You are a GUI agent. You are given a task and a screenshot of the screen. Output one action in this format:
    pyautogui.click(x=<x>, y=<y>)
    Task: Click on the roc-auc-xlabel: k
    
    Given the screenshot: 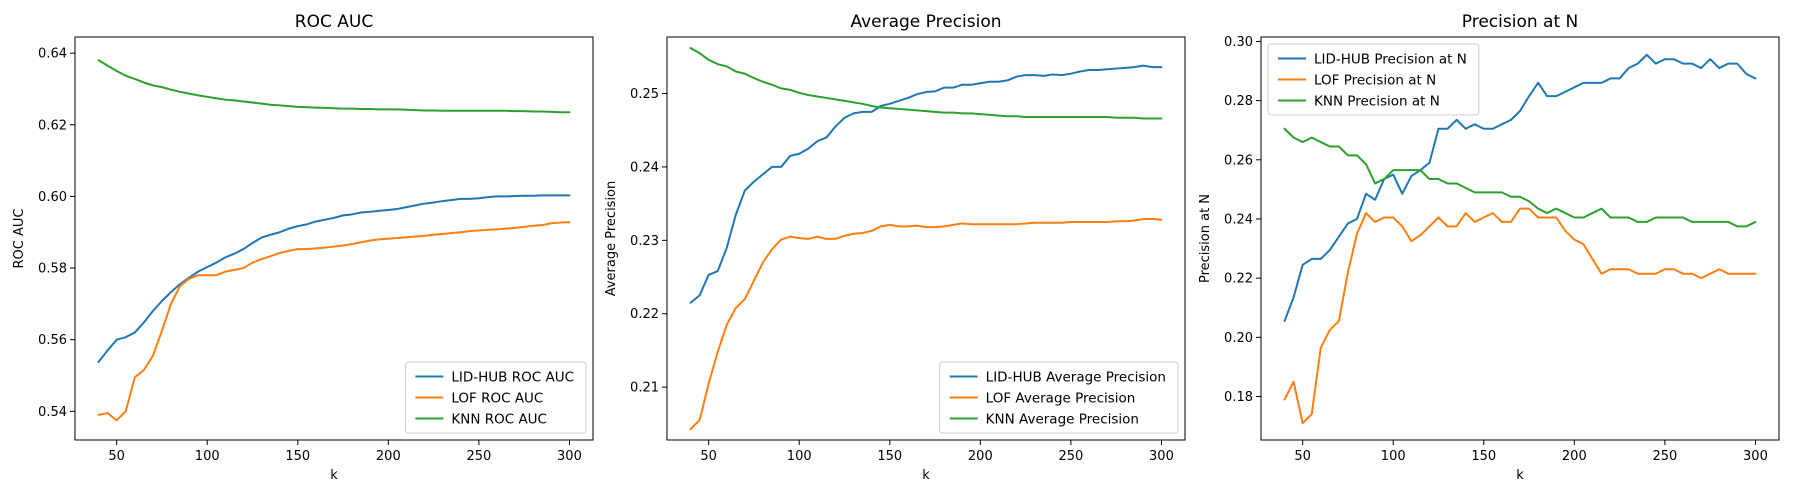 What is the action you would take?
    pyautogui.click(x=334, y=475)
    